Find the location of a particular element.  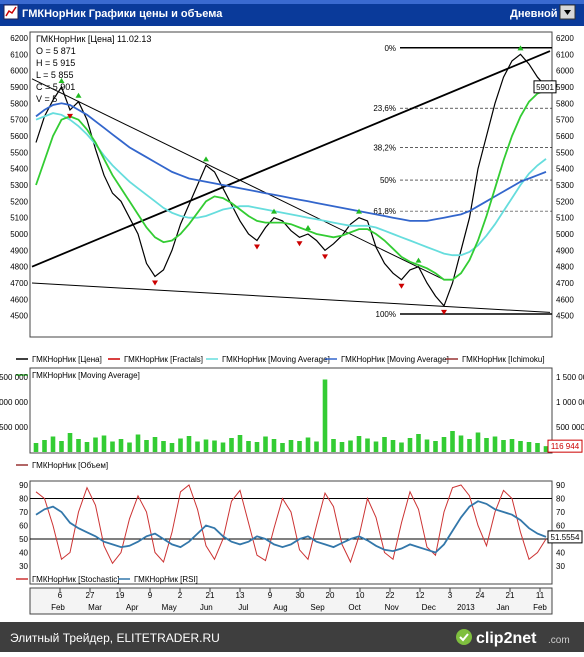

legend-fractals: ГМКНорНик [Fractals] is located at coordinates (163, 359).